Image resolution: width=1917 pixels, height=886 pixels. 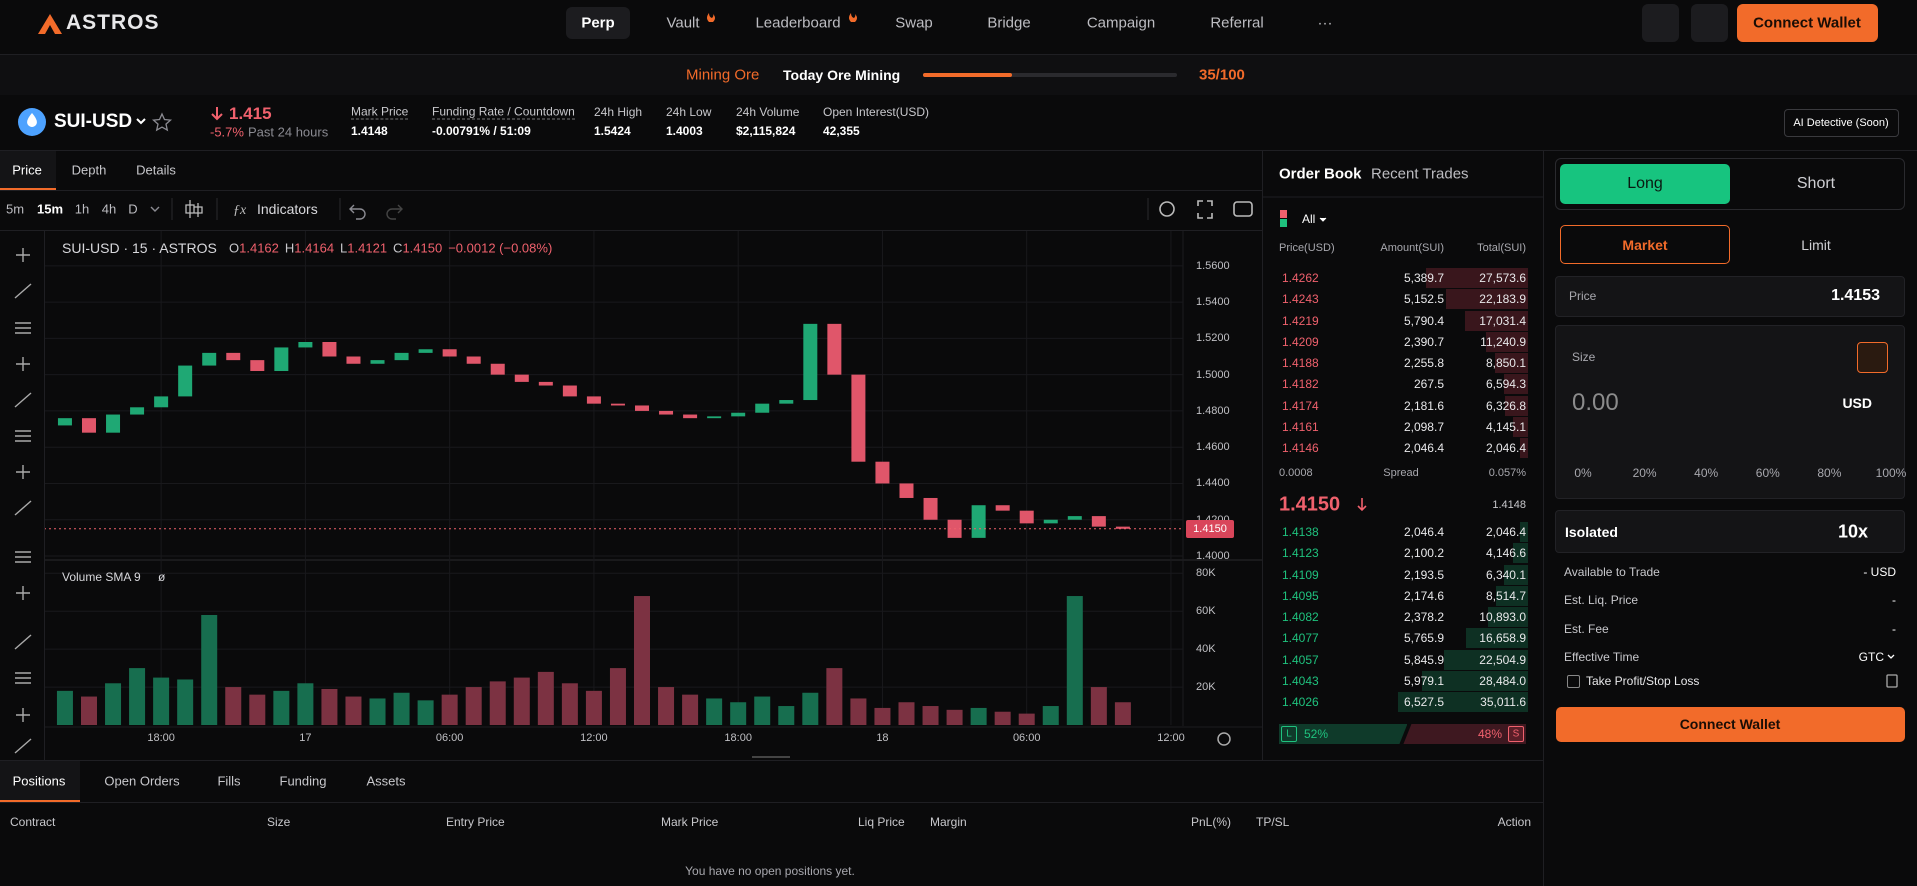 What do you see at coordinates (40, 801) in the screenshot?
I see `positions-tab-underline` at bounding box center [40, 801].